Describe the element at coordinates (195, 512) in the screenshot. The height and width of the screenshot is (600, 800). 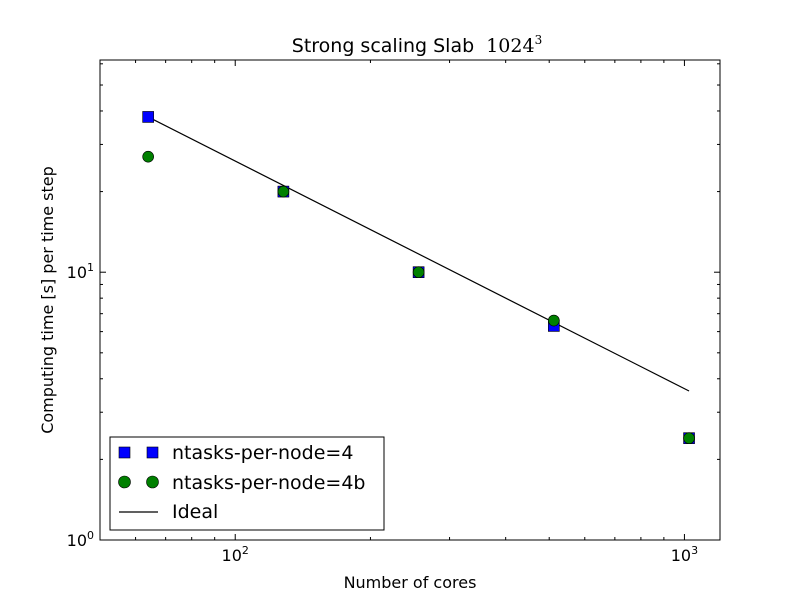
I see `legend-label-ideal: Ideal` at that location.